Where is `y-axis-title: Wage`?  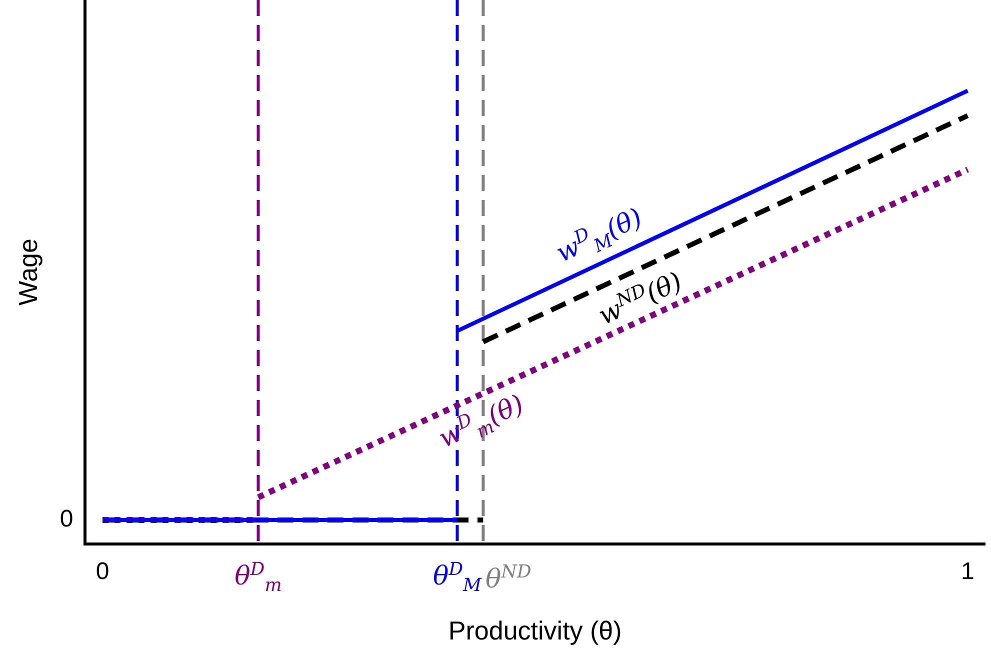
y-axis-title: Wage is located at coordinates (27, 272).